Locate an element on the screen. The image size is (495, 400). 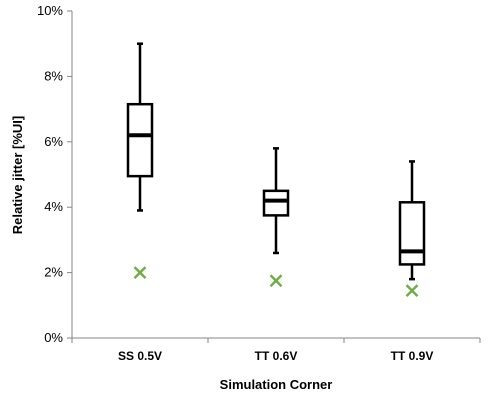
y-tick-label: 0% is located at coordinates (53, 337).